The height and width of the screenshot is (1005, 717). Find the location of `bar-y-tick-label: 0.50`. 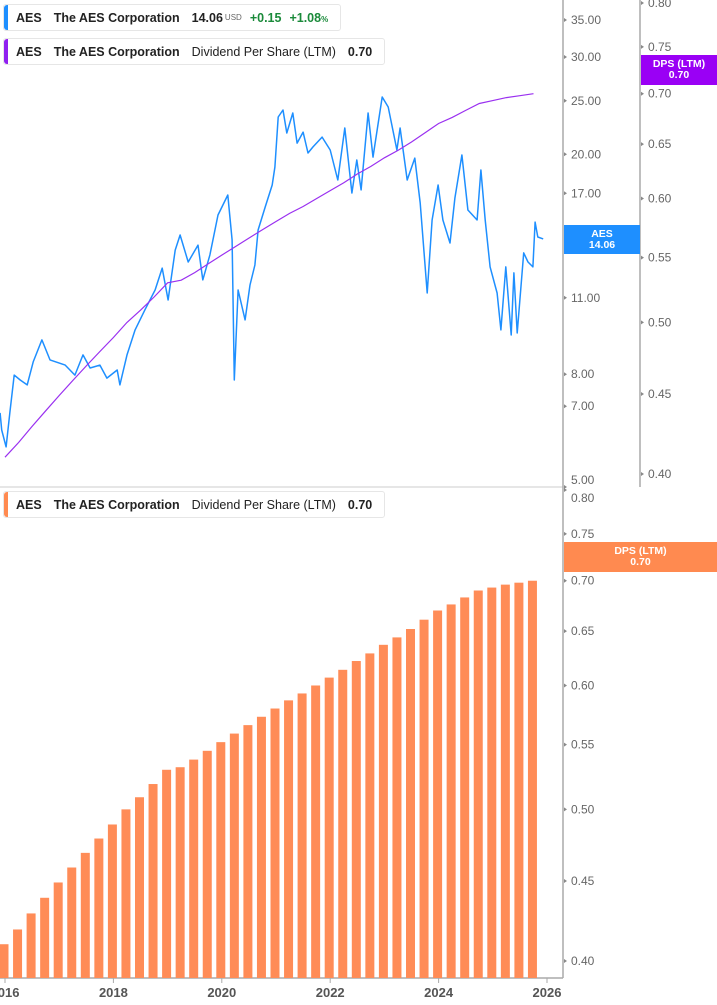

bar-y-tick-label: 0.50 is located at coordinates (583, 809).